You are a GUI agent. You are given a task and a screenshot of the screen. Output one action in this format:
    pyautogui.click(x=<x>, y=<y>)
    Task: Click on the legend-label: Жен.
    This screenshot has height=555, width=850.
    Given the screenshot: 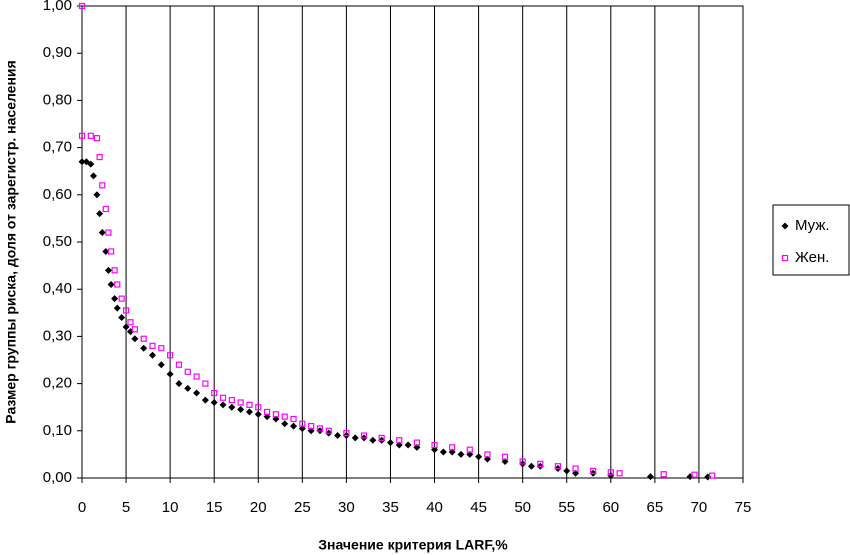 What is the action you would take?
    pyautogui.click(x=812, y=257)
    